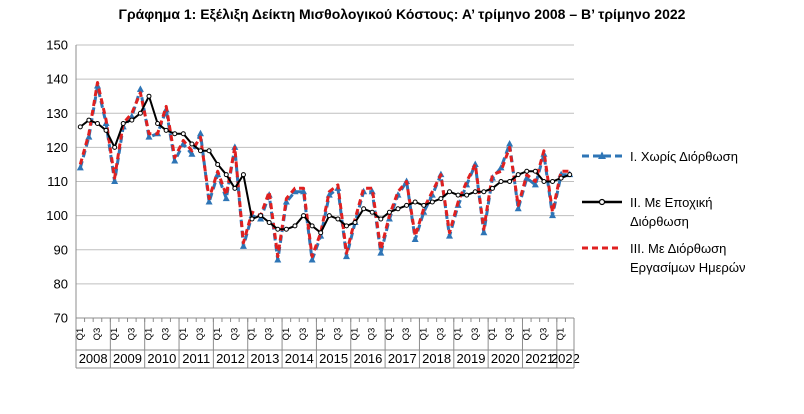 The width and height of the screenshot is (804, 414). Describe the element at coordinates (57, 215) in the screenshot. I see `y-tick-label: 100` at that location.